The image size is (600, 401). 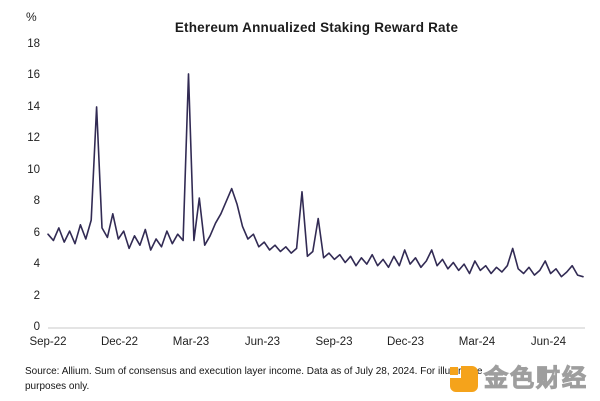 What do you see at coordinates (33, 169) in the screenshot?
I see `y-tick-label: 10` at bounding box center [33, 169].